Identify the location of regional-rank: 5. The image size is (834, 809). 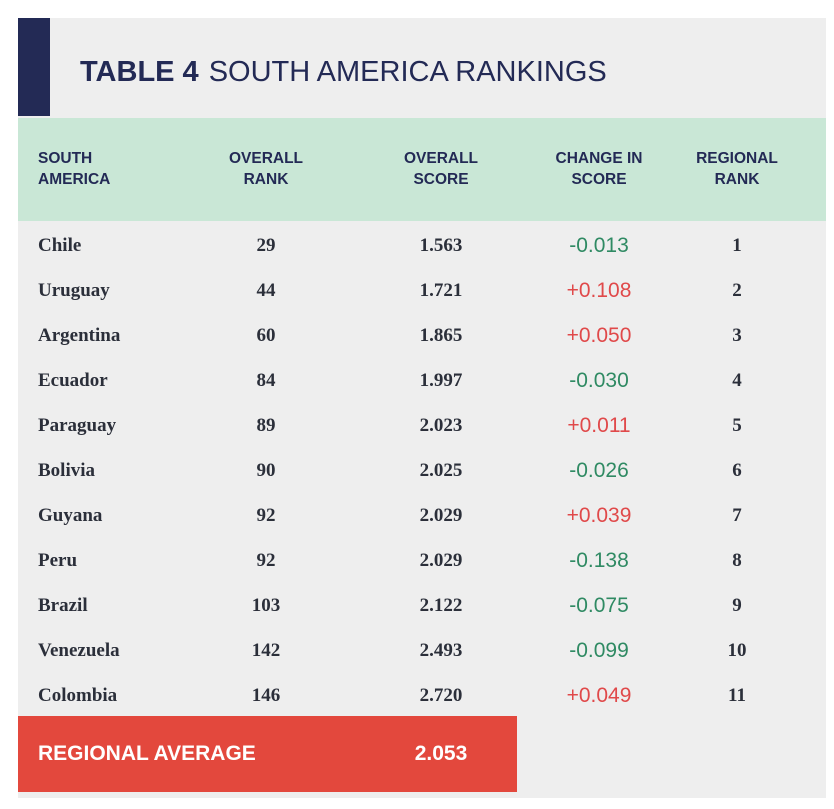
(737, 425).